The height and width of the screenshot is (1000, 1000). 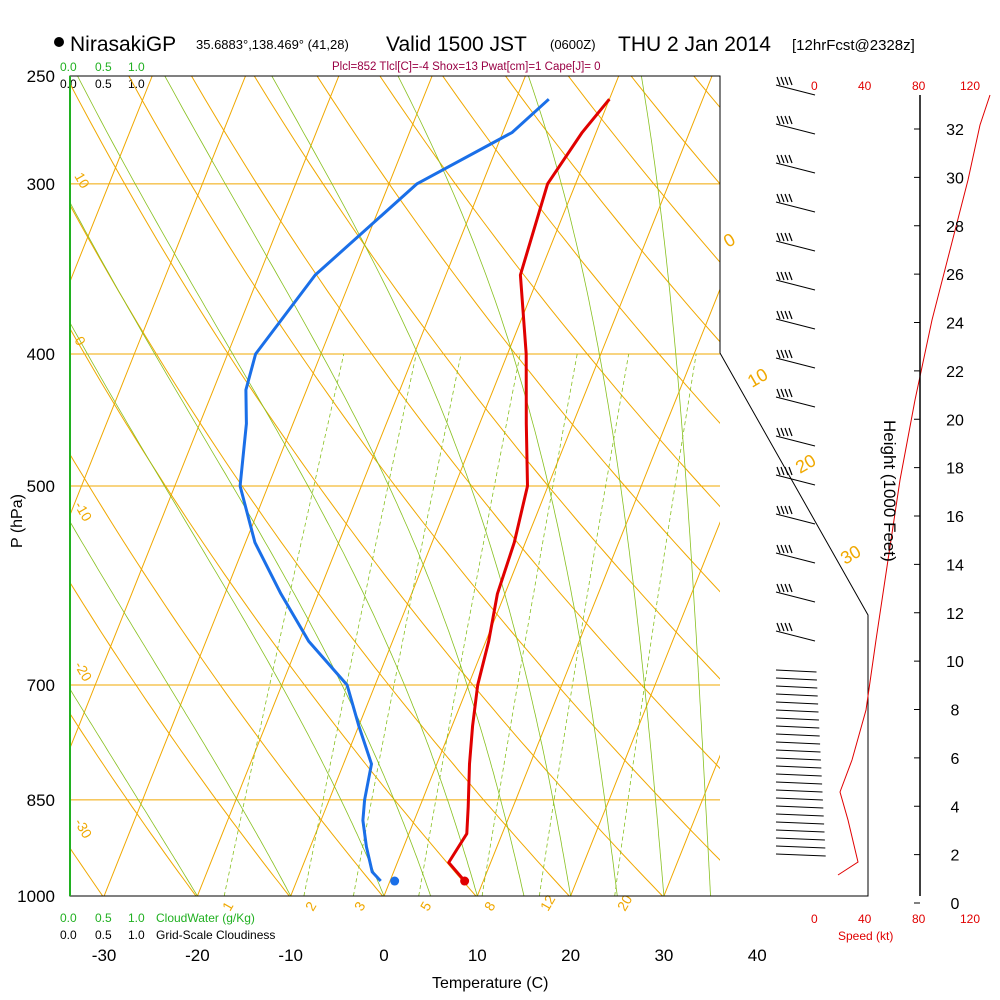 I want to click on bottom-cloudwater-tick-1: 0.5, so click(x=103, y=918).